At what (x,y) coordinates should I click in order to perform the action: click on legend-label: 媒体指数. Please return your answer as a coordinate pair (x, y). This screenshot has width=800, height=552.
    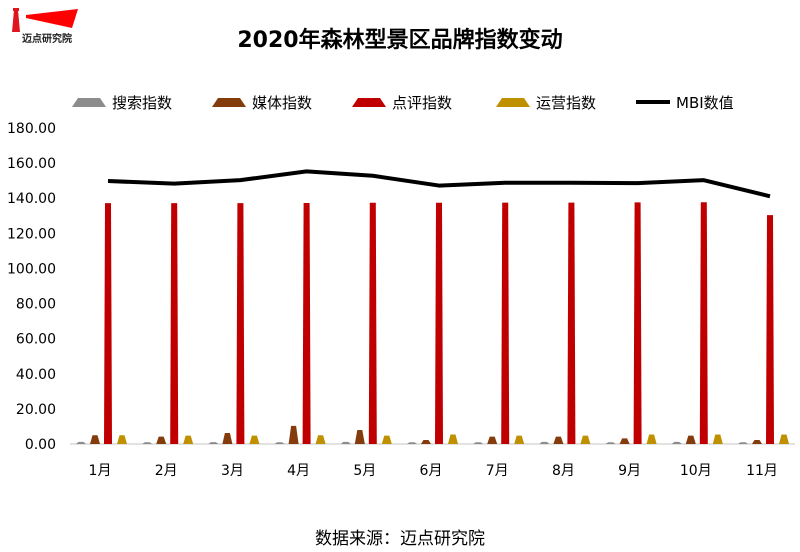
    Looking at the image, I should click on (282, 103).